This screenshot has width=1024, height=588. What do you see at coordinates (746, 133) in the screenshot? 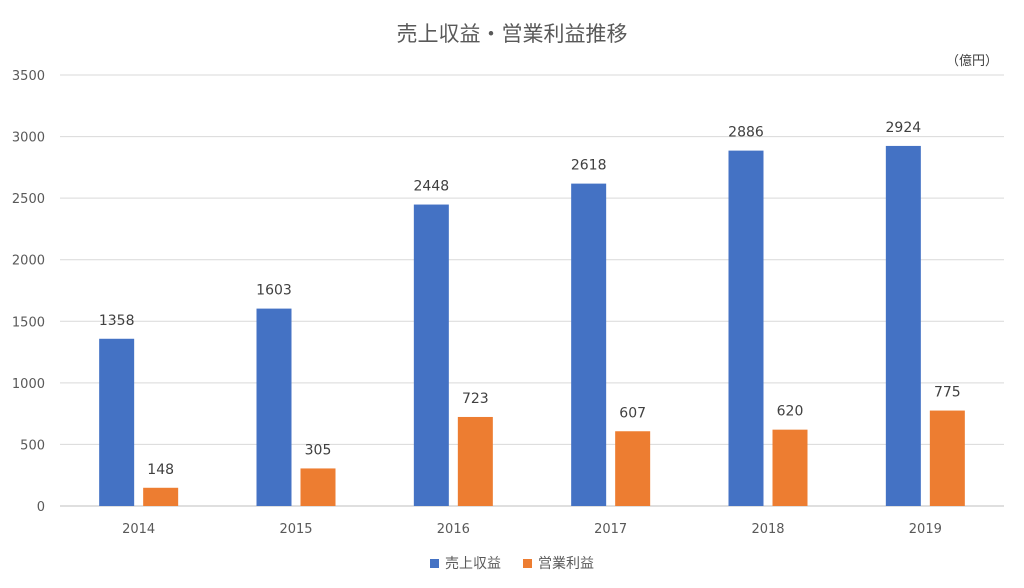
I see `data-label-revenue: 2886` at bounding box center [746, 133].